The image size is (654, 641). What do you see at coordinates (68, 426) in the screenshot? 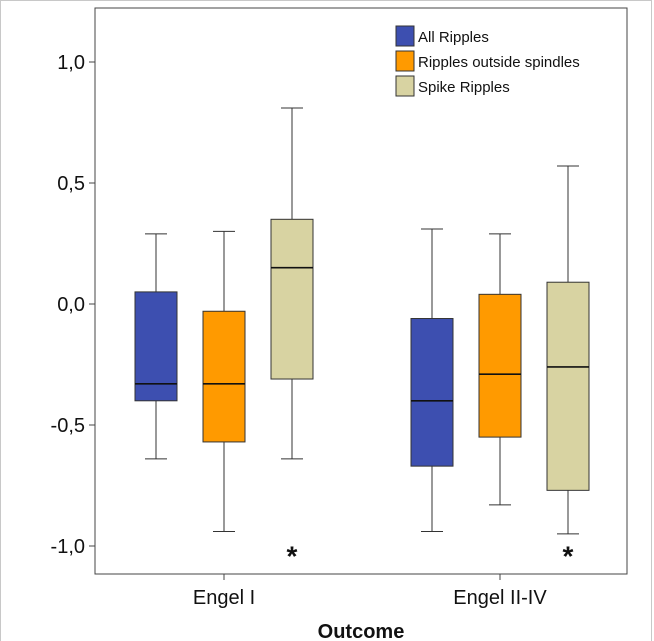
I see `y-tick-label: -0,5` at bounding box center [68, 426].